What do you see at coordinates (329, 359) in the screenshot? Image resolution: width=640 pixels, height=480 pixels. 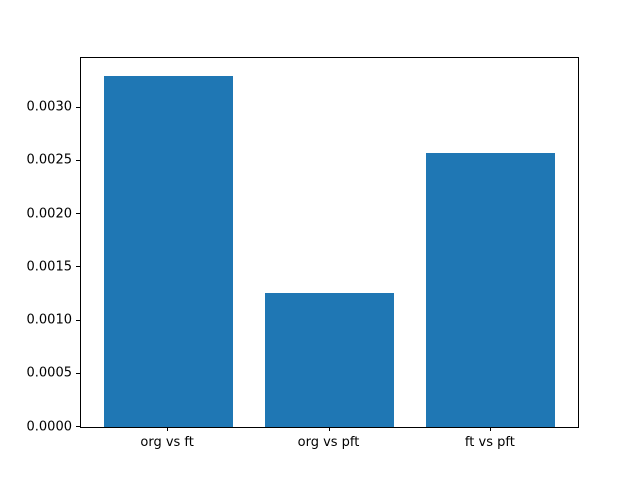 I see `bar-org-vs-pft` at bounding box center [329, 359].